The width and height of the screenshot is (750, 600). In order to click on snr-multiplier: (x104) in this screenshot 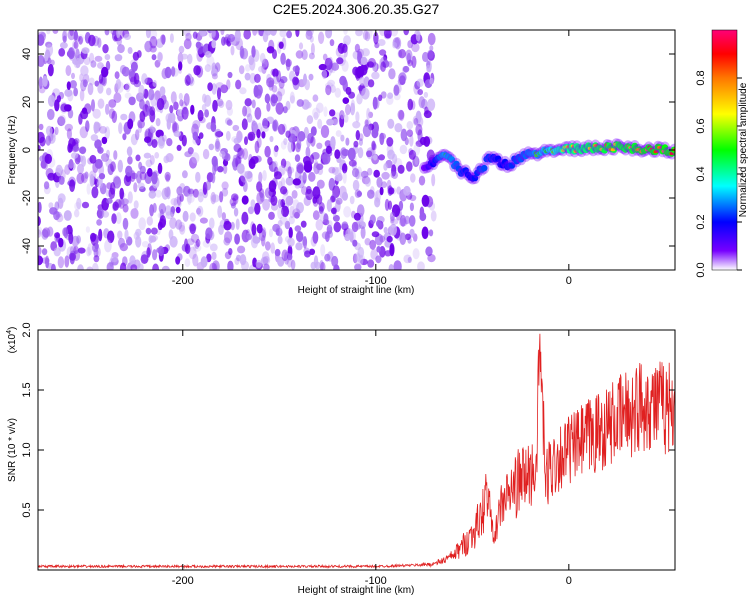, I will do `click(12, 340)`.